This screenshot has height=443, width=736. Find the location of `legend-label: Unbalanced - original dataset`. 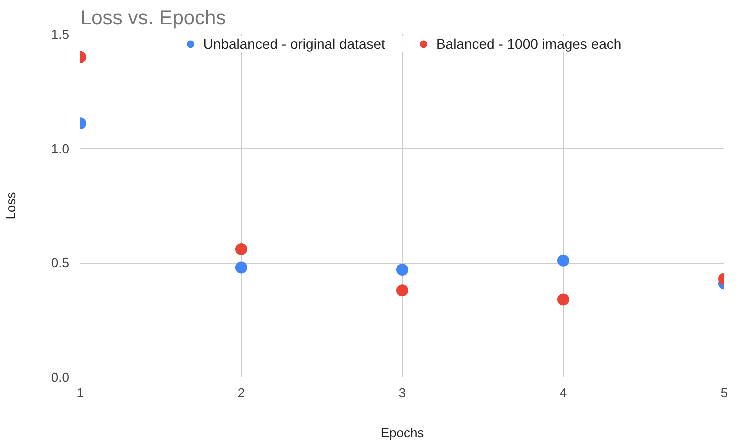

legend-label: Unbalanced - original dataset is located at coordinates (294, 44).